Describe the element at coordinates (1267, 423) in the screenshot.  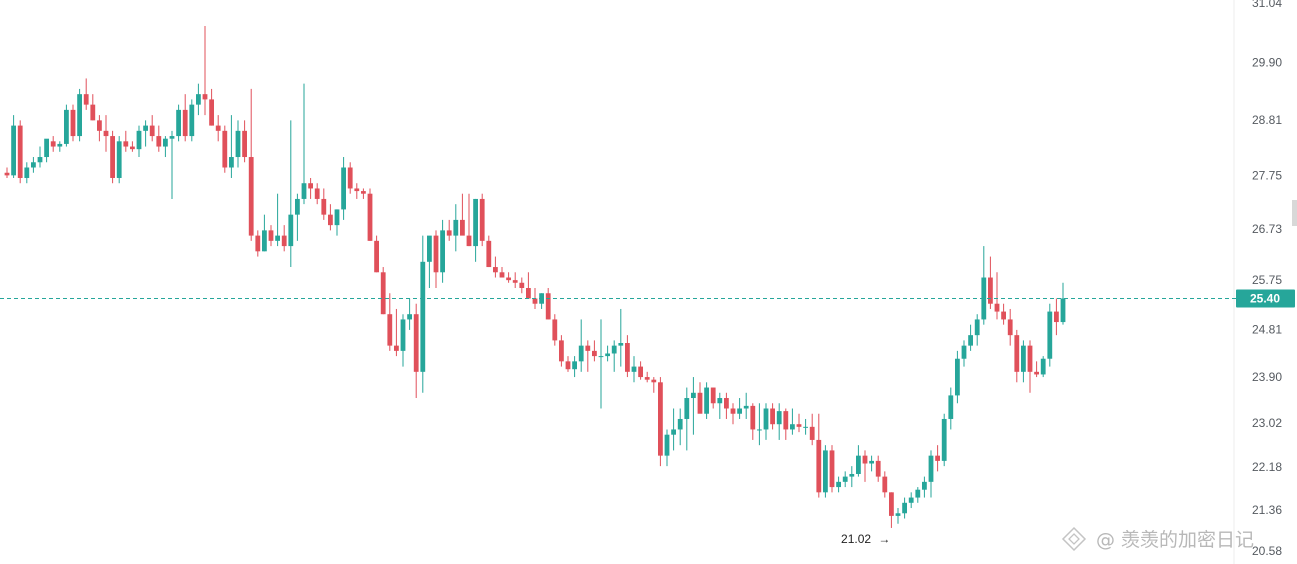
I see `y-tick-label: 23.02` at that location.